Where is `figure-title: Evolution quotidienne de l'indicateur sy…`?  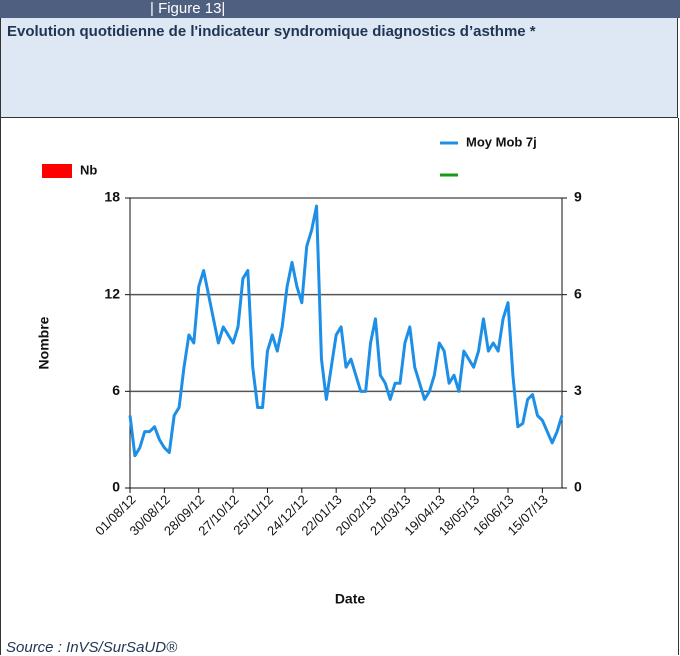
figure-title: Evolution quotidienne de l'indicateur sy… is located at coordinates (271, 31).